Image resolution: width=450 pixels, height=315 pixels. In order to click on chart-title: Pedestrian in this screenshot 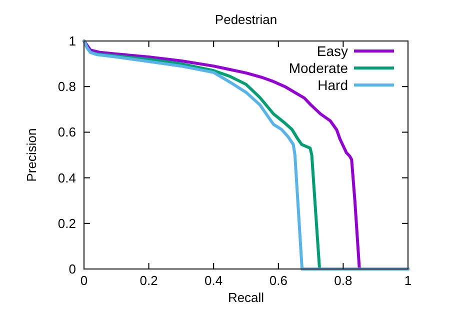, I will do `click(246, 19)`.